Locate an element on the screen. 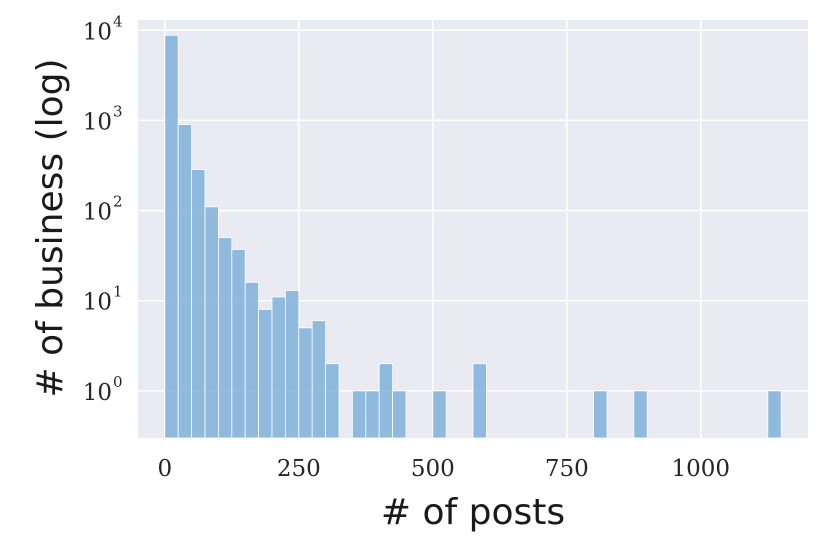  x-tick-labels: 0 250 500 750 1000 is located at coordinates (443, 469).